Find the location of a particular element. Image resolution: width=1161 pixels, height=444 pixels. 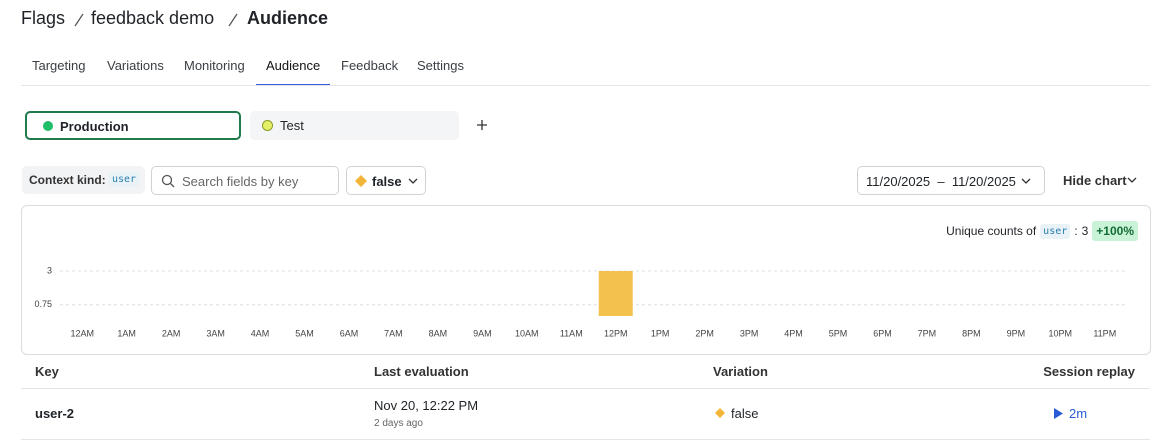

tab: Settings is located at coordinates (440, 65).